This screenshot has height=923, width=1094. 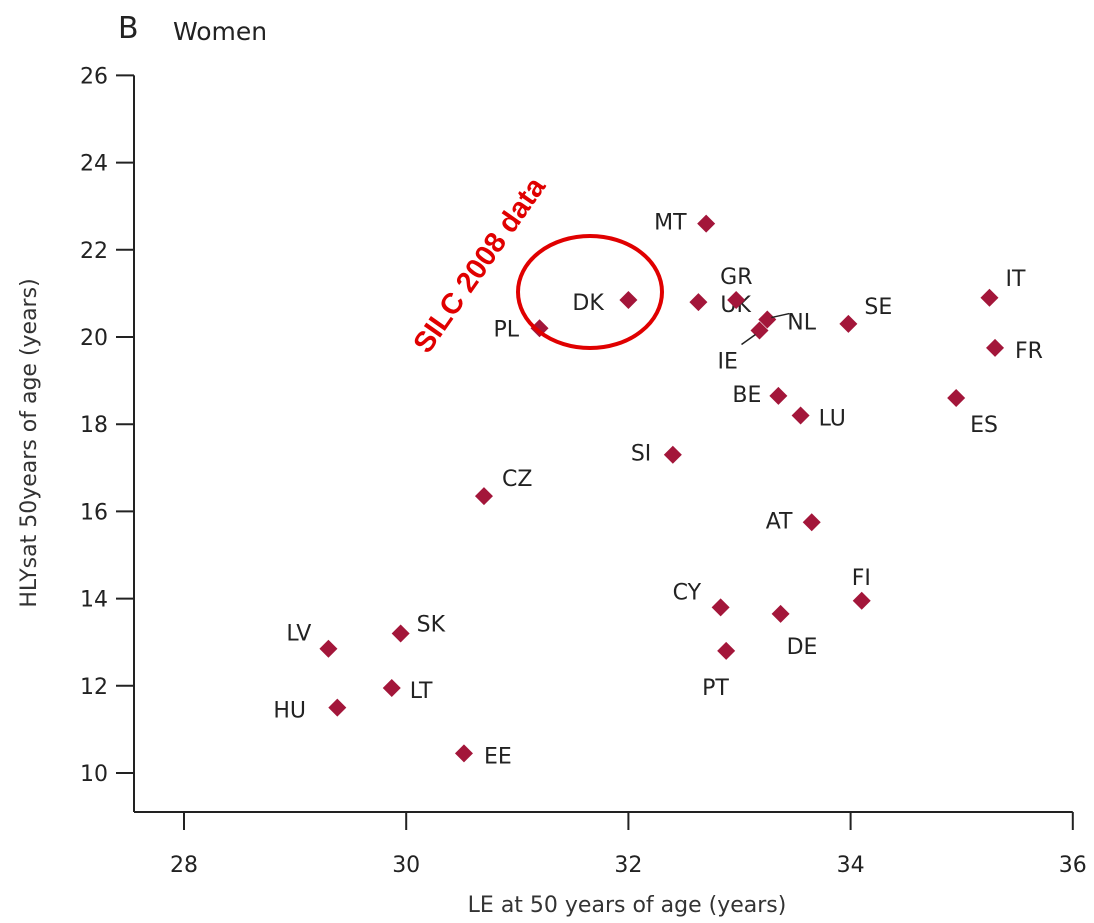 What do you see at coordinates (878, 307) in the screenshot?
I see `point-label: SE` at bounding box center [878, 307].